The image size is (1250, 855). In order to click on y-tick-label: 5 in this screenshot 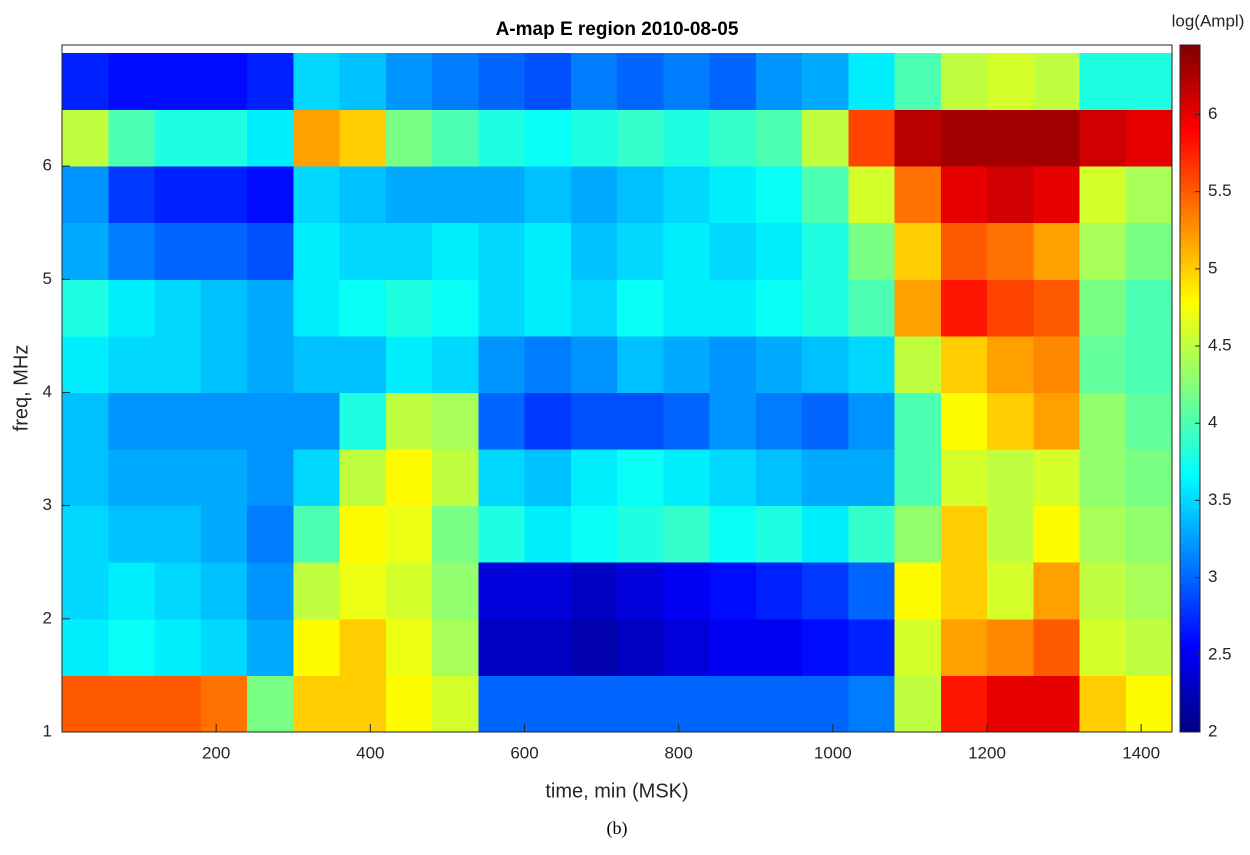, I will do `click(47, 278)`.